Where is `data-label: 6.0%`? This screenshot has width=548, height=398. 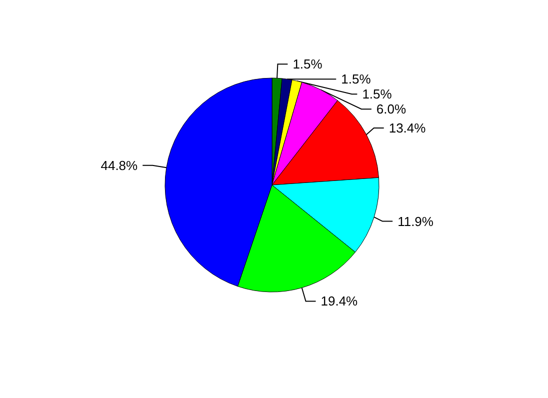
data-label: 6.0% is located at coordinates (391, 109).